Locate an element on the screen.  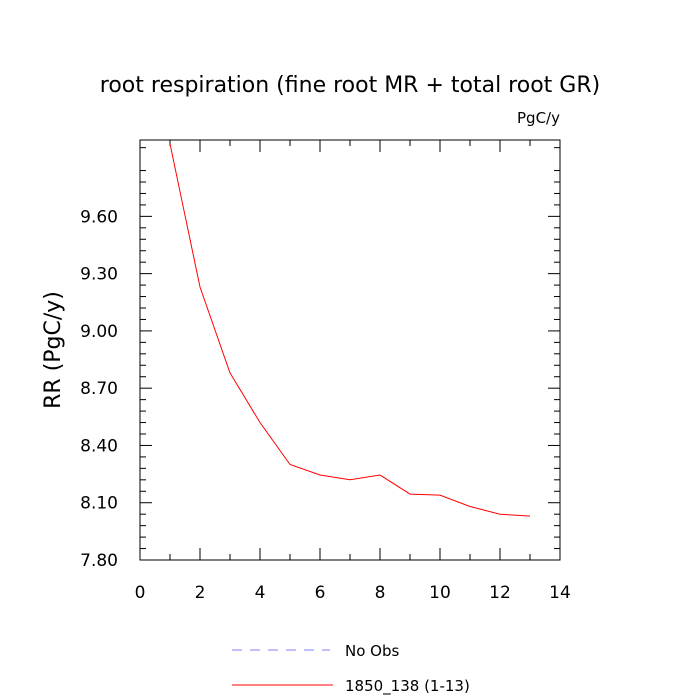
legend-label-no-obs: No Obs is located at coordinates (372, 651).